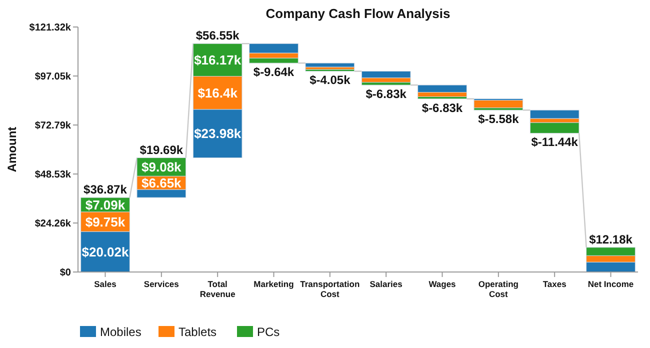  Describe the element at coordinates (106, 189) in the screenshot. I see `total-label: $36.87k` at that location.